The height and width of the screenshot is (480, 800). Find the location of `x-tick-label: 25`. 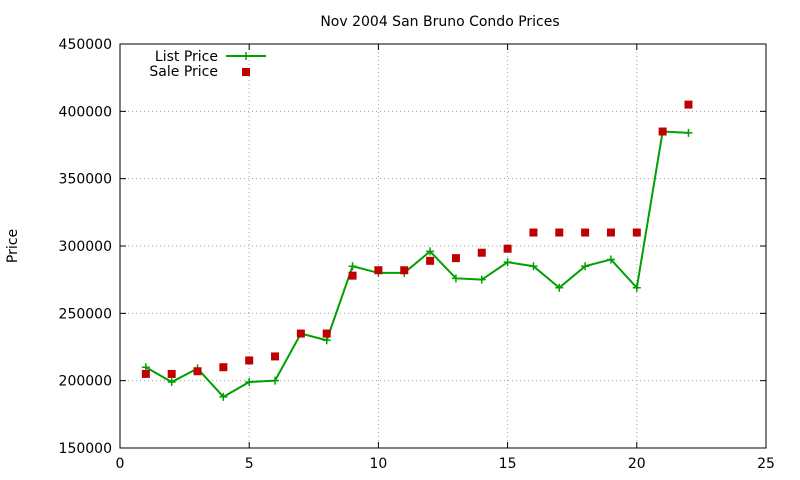

x-tick-label: 25 is located at coordinates (766, 464).